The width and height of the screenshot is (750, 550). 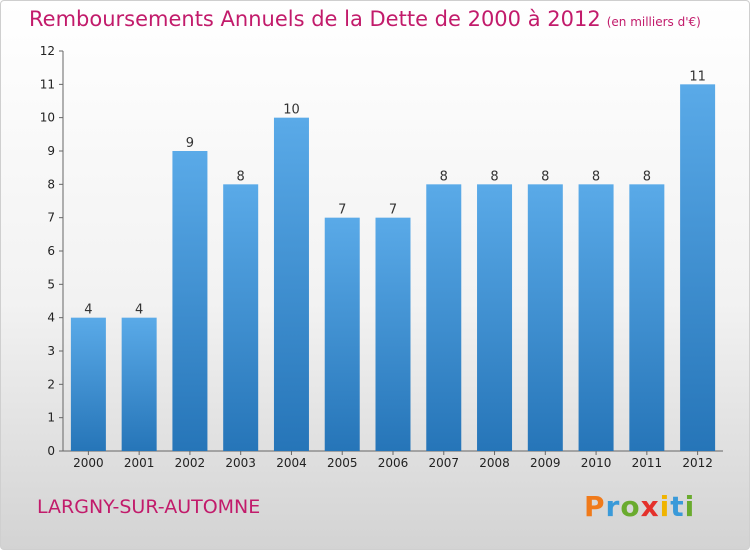 What do you see at coordinates (51, 451) in the screenshot?
I see `y-tick-label: 0` at bounding box center [51, 451].